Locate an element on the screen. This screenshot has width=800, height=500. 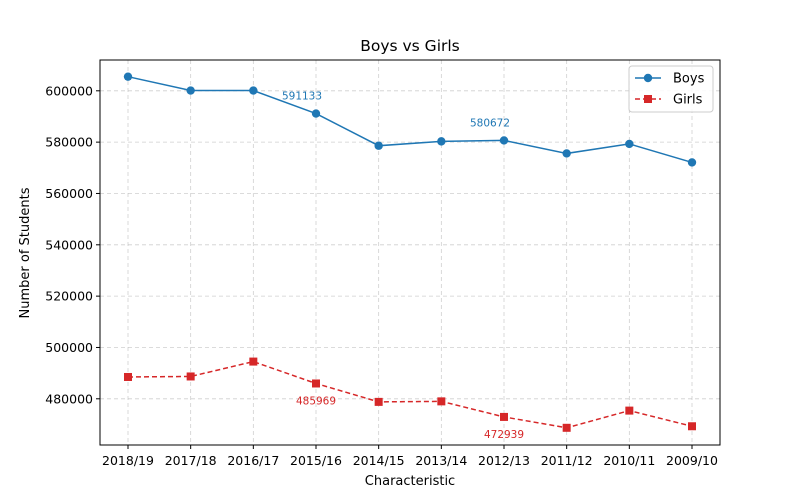
data-label: 580672 is located at coordinates (490, 123).